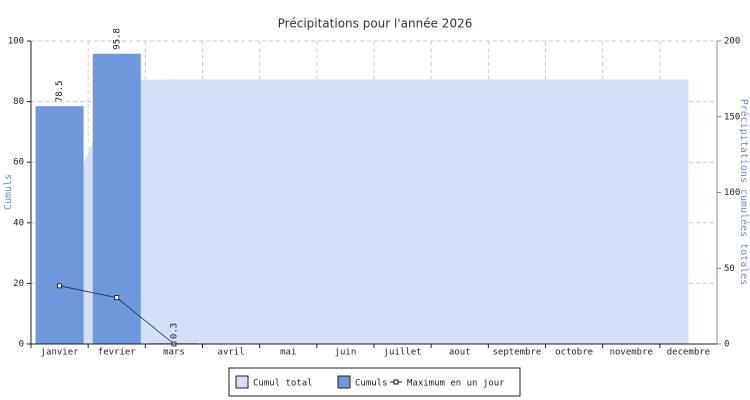 The width and height of the screenshot is (750, 400). What do you see at coordinates (732, 42) in the screenshot?
I see `y2-tick-label: 200` at bounding box center [732, 42].